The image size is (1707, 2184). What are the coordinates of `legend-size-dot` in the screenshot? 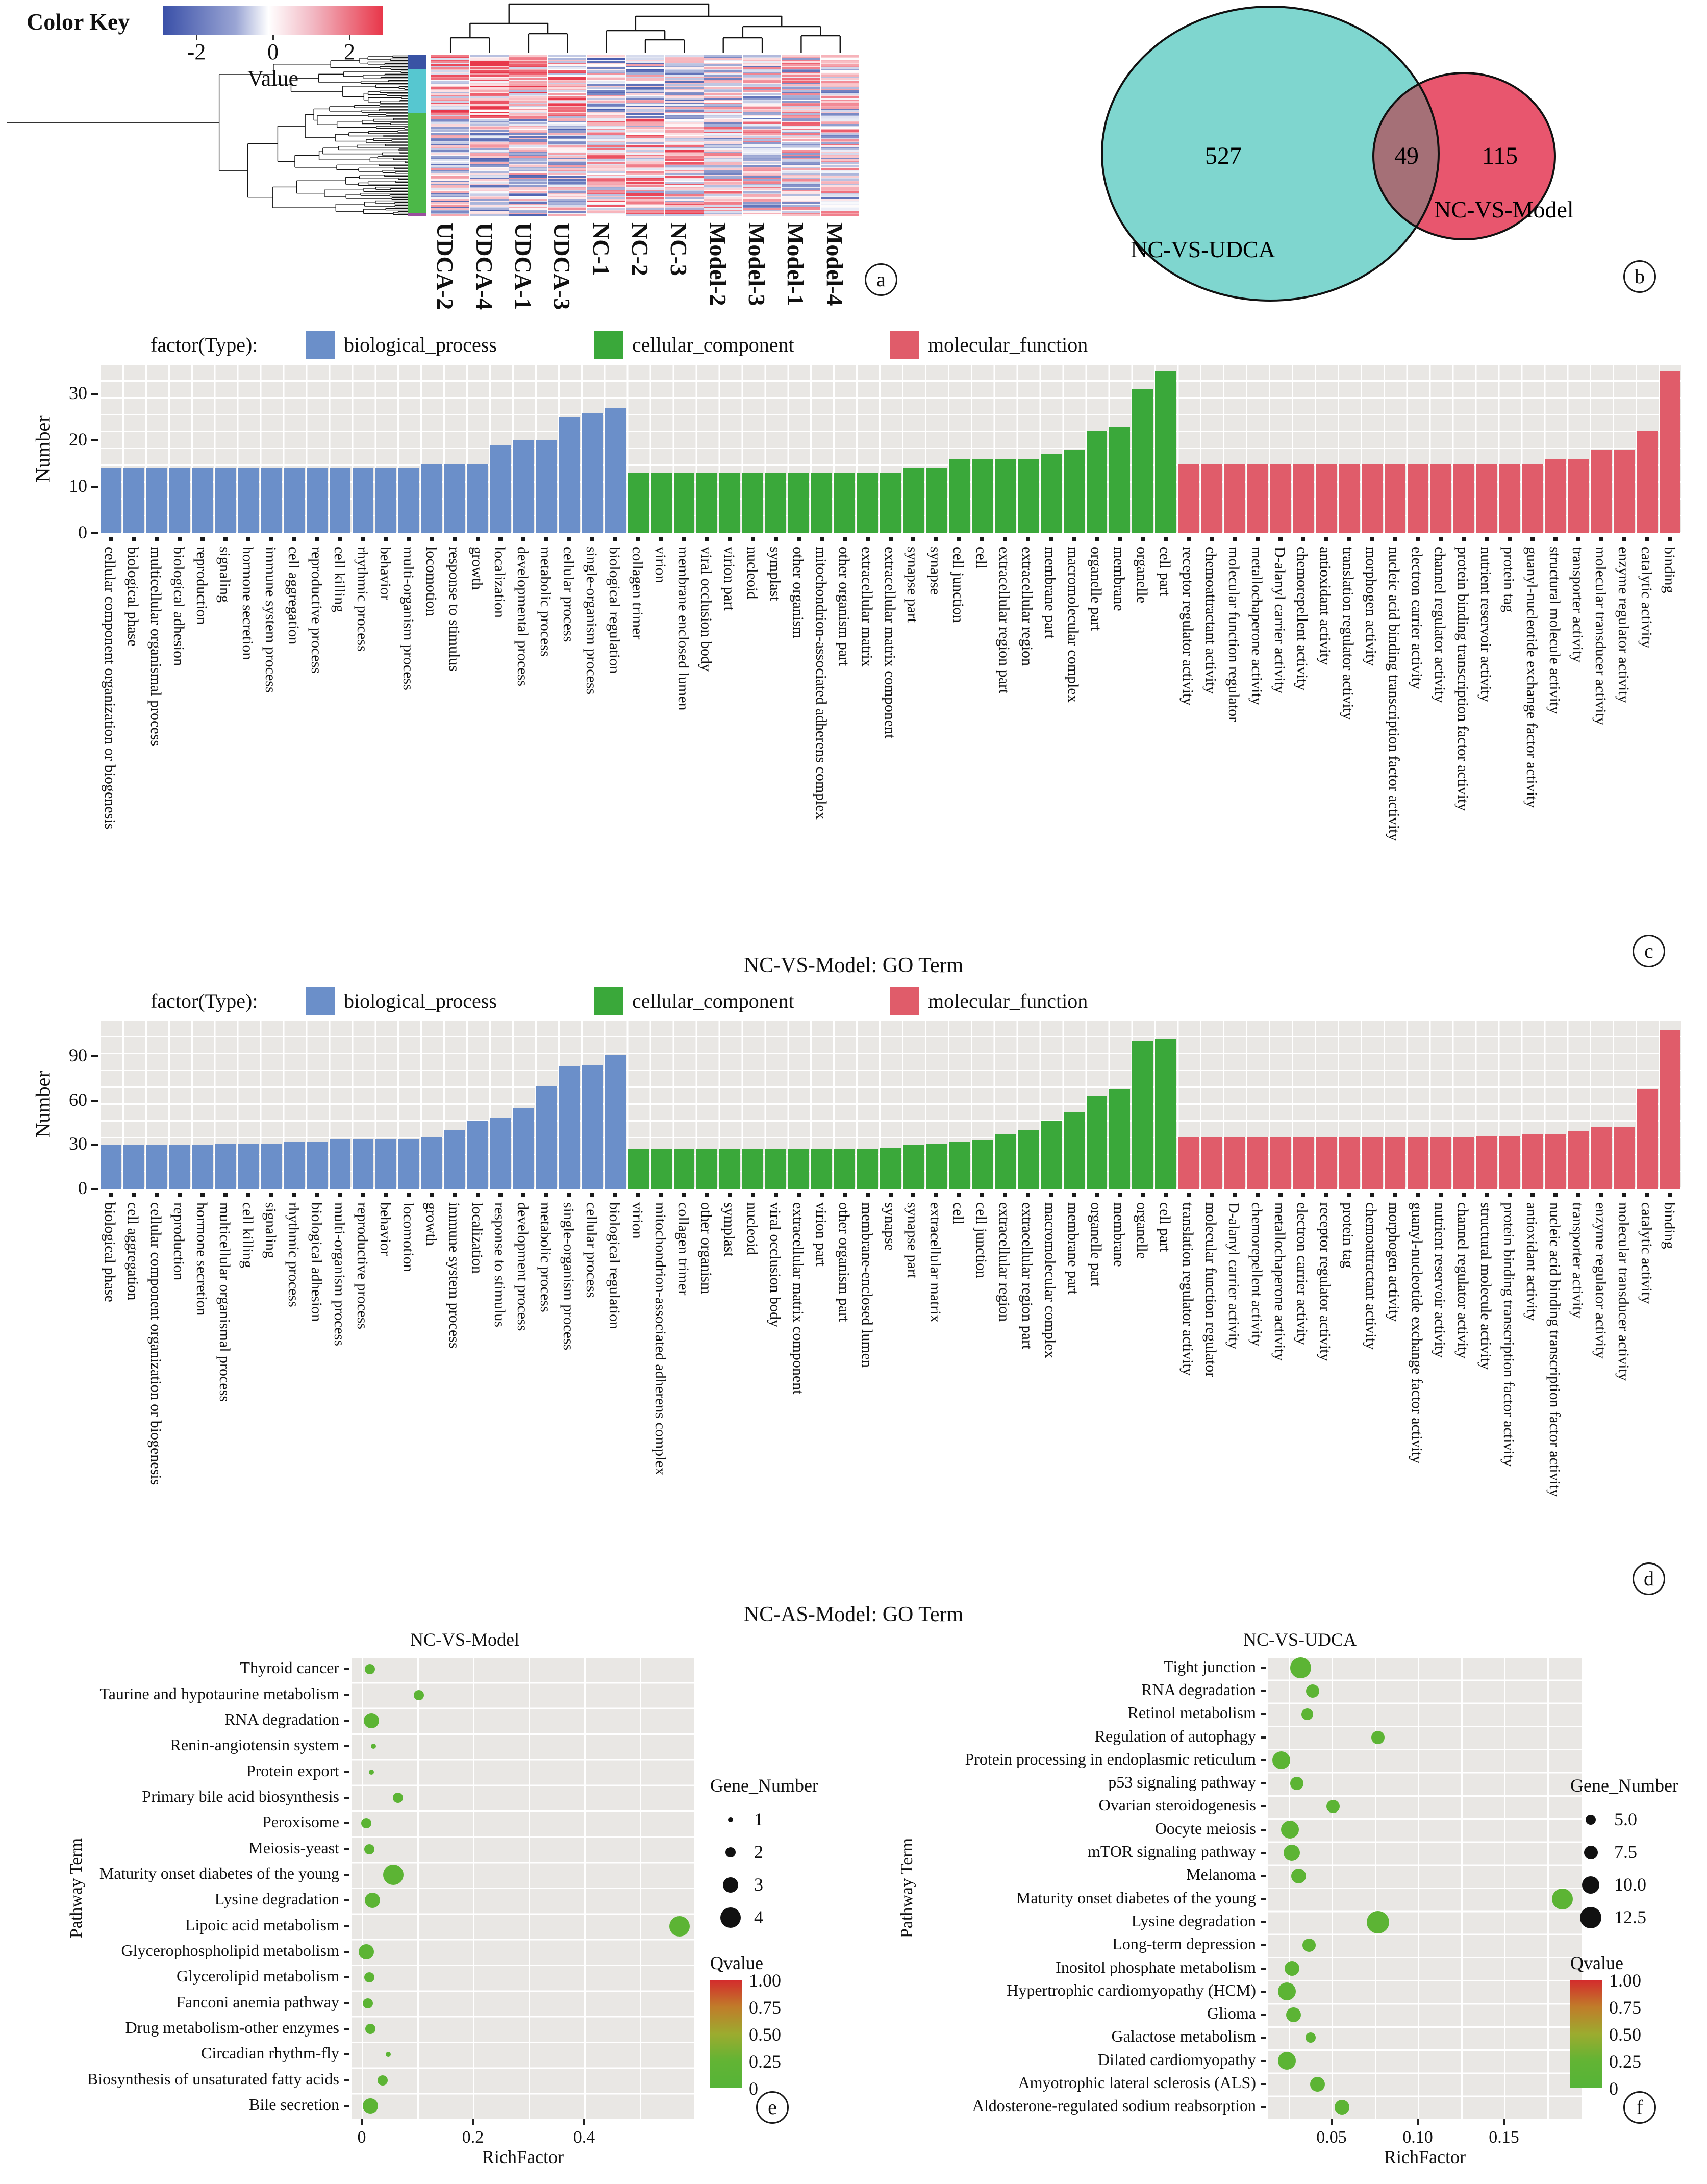 It's located at (731, 1917).